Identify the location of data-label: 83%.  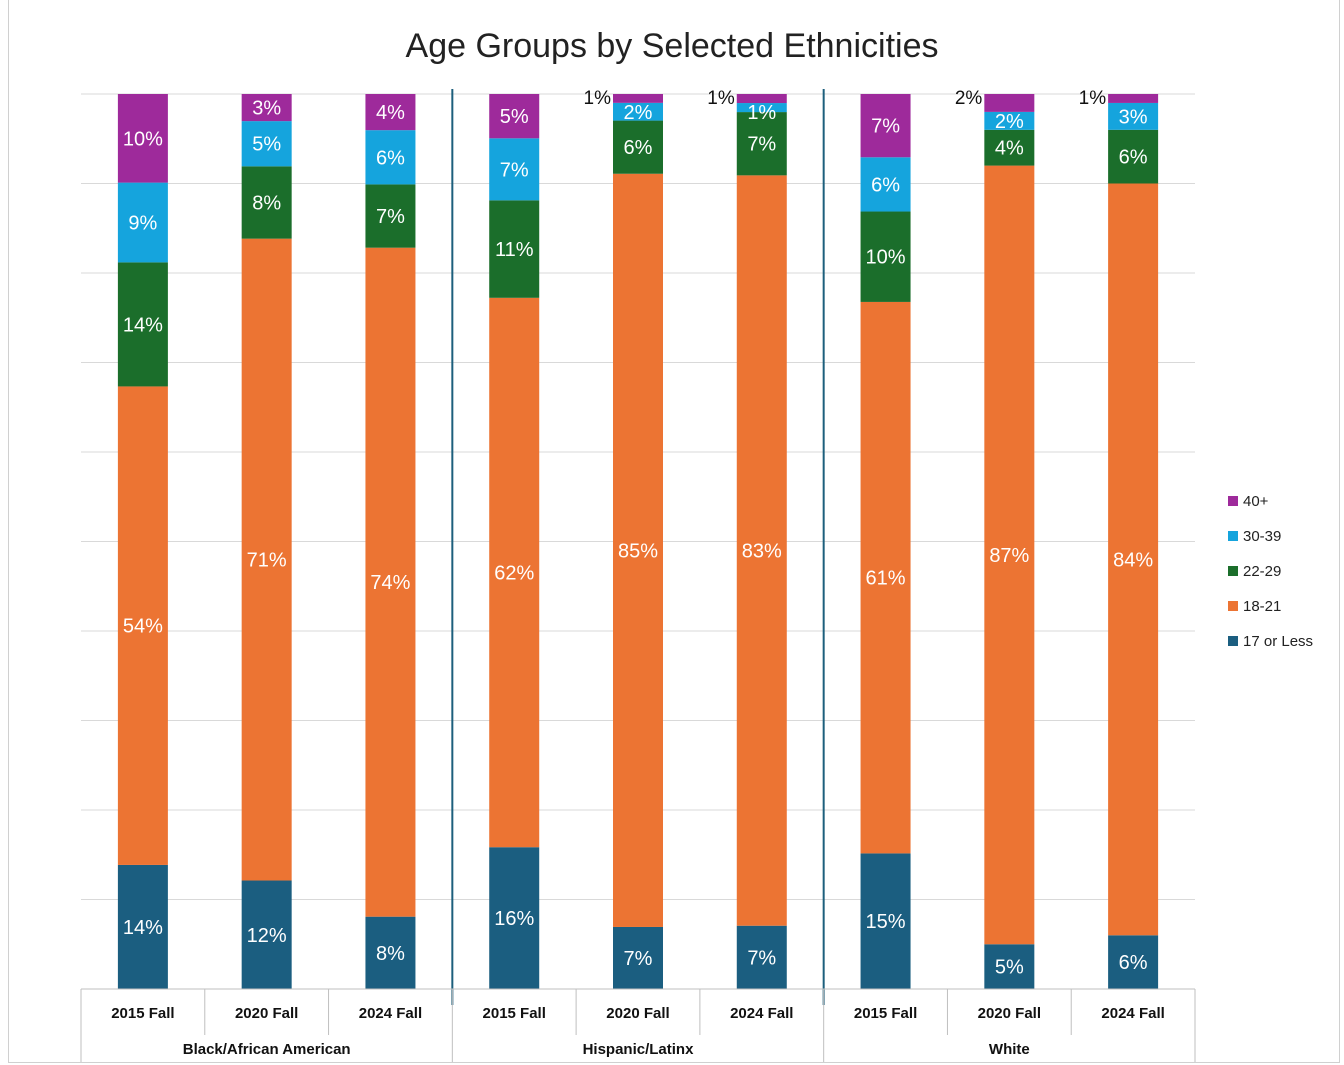
(762, 552).